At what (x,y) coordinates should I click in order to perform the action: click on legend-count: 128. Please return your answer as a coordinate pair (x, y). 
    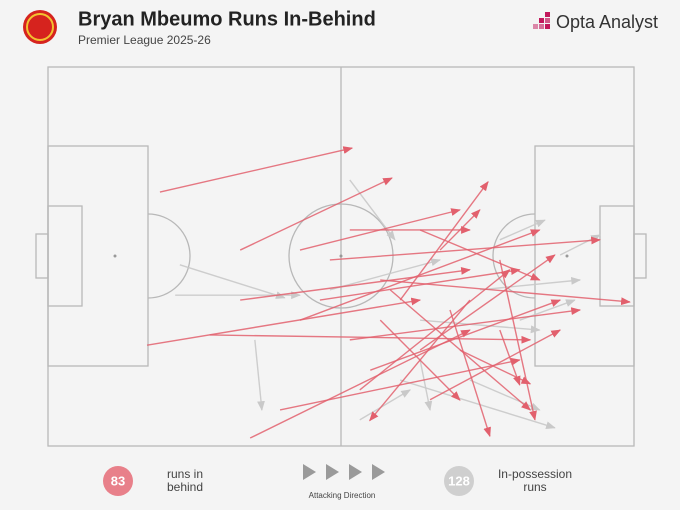
    Looking at the image, I should click on (459, 480).